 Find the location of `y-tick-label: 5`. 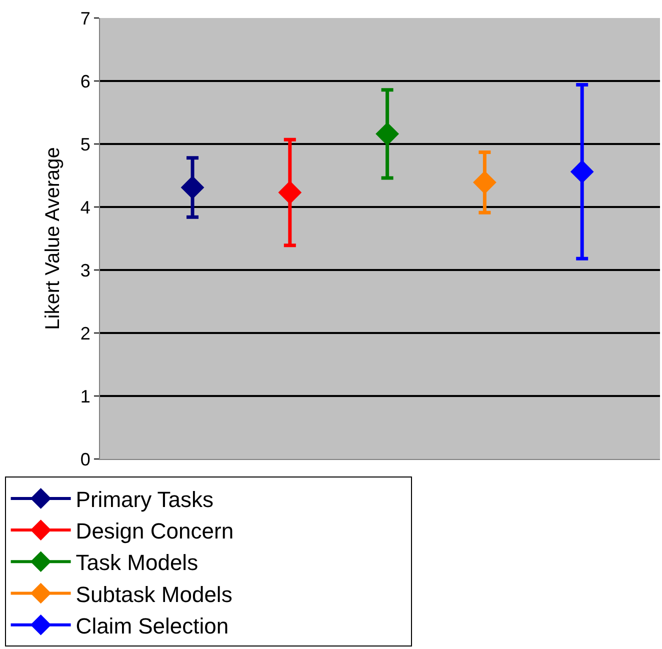

y-tick-label: 5 is located at coordinates (85, 144).